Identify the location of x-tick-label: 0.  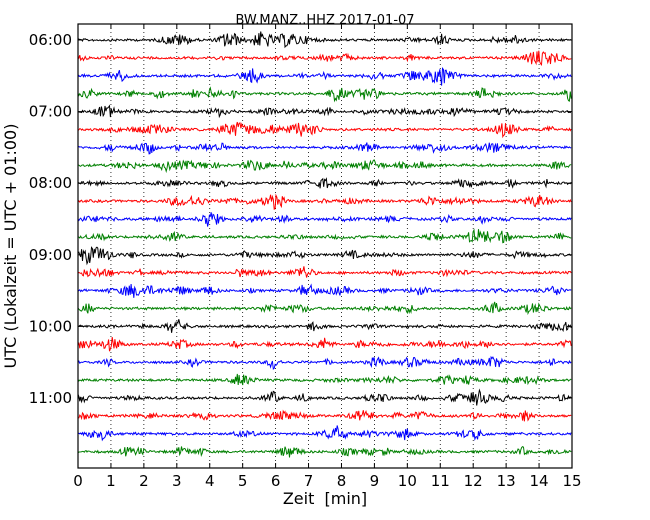
(78, 481).